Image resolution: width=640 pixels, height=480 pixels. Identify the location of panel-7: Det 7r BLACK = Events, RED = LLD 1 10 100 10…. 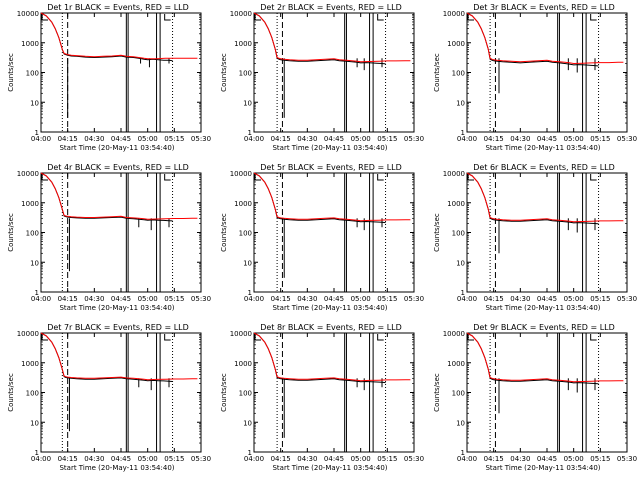
(109, 397).